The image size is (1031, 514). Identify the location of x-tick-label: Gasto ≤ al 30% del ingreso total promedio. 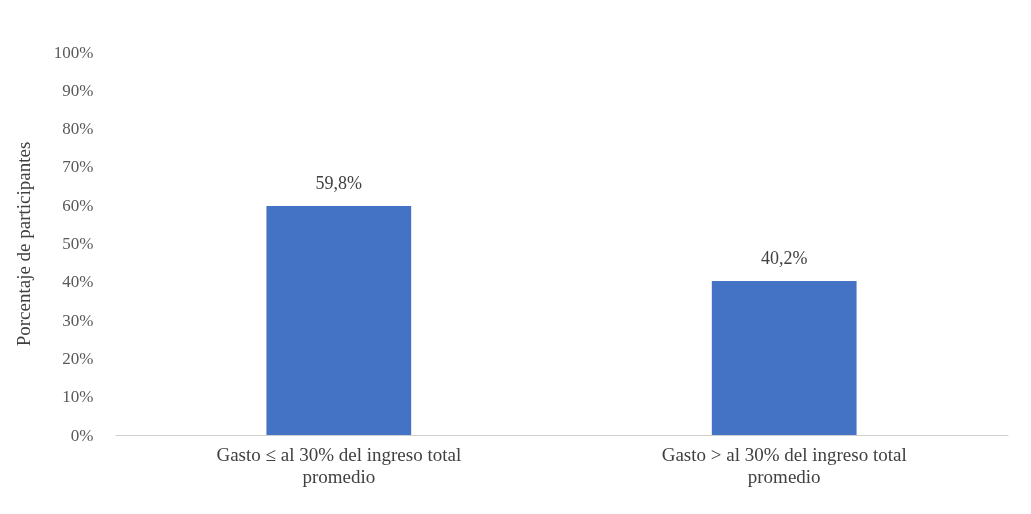
(339, 465).